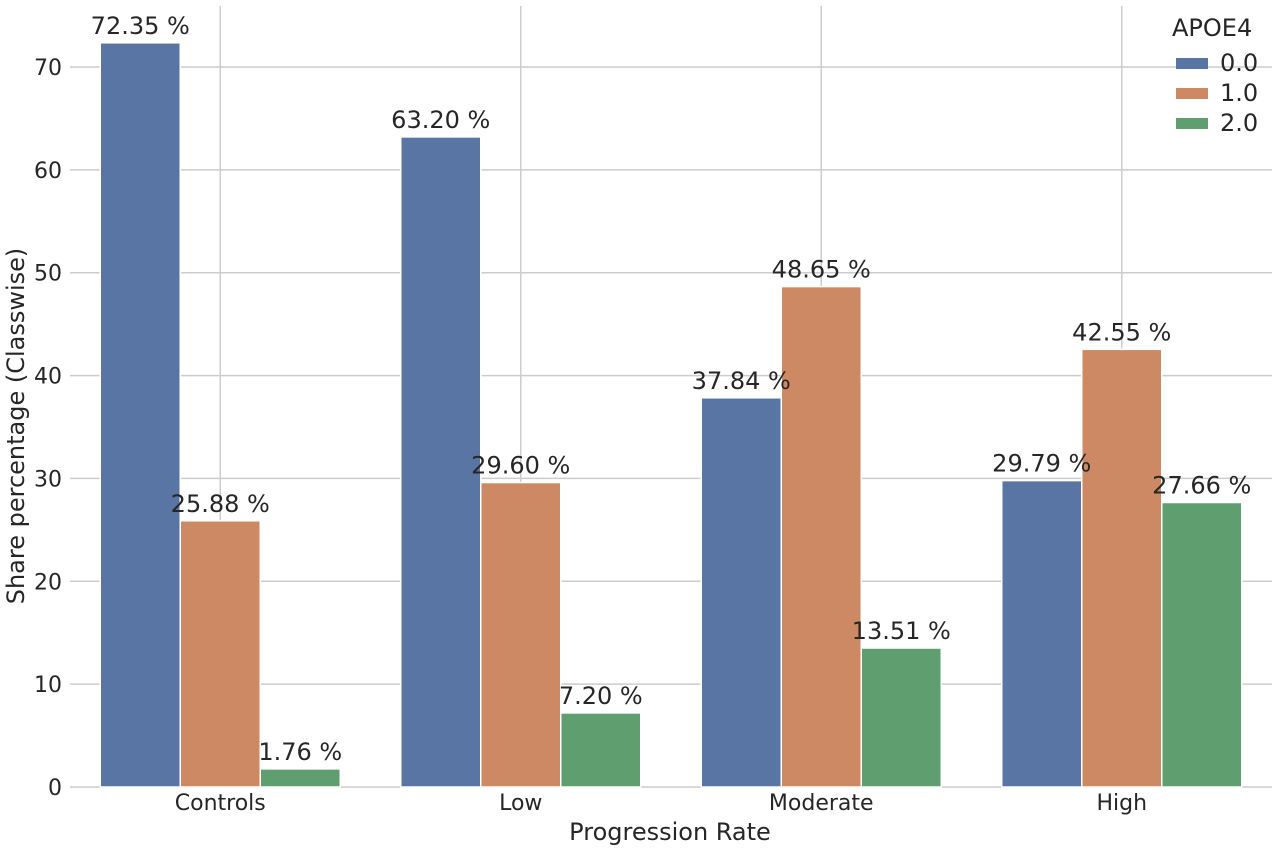  What do you see at coordinates (48, 479) in the screenshot?
I see `y-tick-label: 30` at bounding box center [48, 479].